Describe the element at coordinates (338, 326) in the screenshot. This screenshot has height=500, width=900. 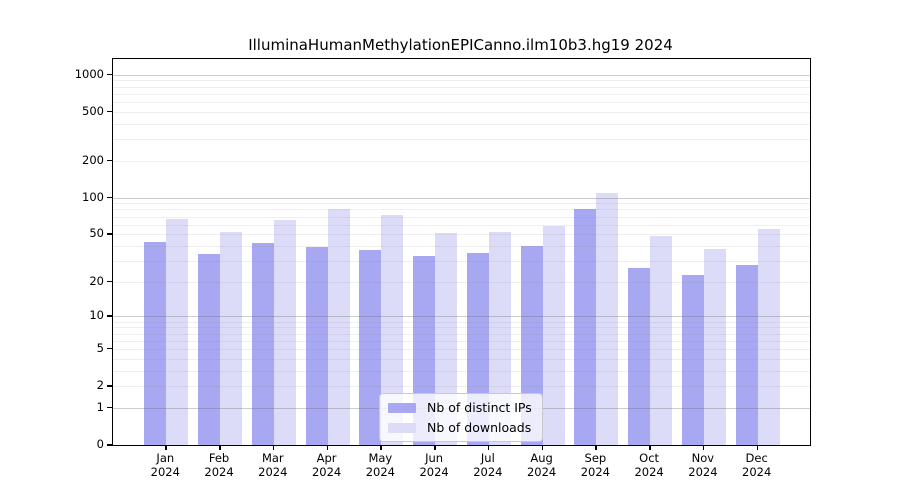
I see `bar-downloads-apr-2024` at that location.